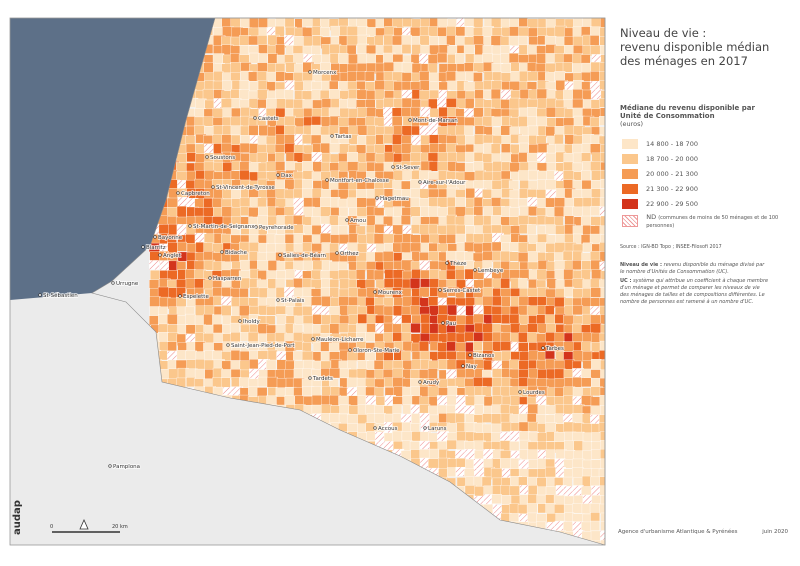  What do you see at coordinates (245, 188) in the screenshot?
I see `place-label: St-Vincent-de-Tyrosse` at bounding box center [245, 188].